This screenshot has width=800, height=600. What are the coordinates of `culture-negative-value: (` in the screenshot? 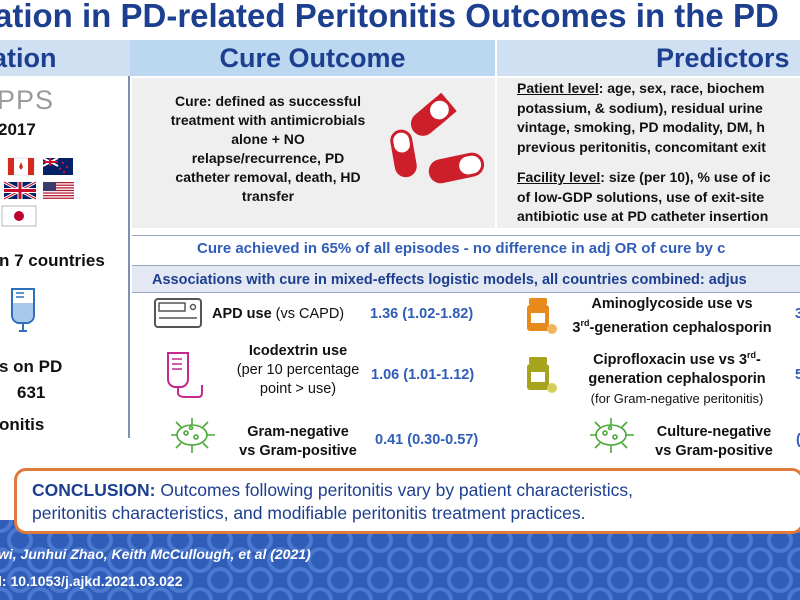 It's located at (798, 440).